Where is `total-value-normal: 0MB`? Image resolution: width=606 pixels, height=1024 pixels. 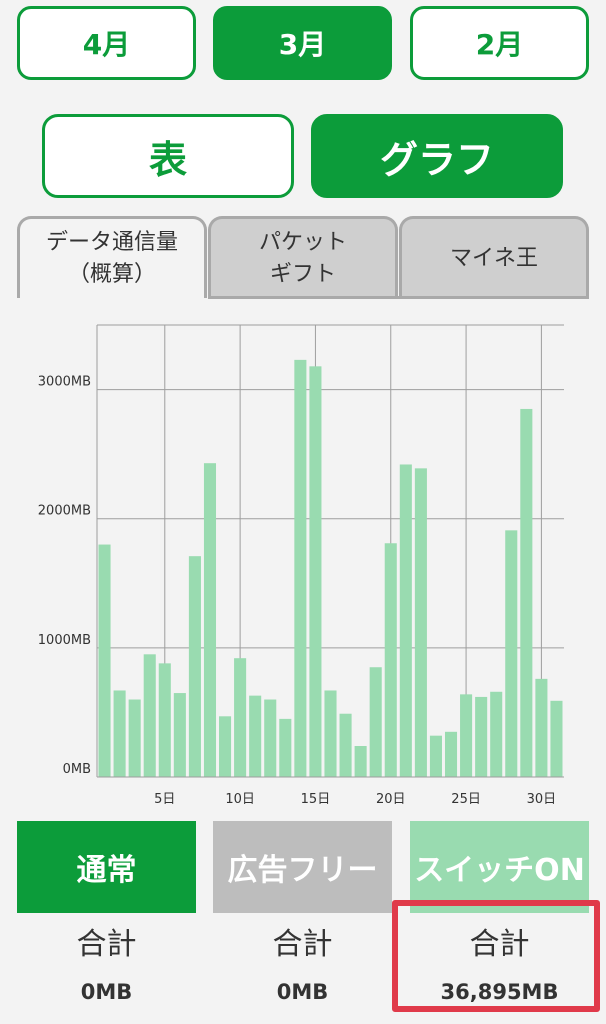
total-value-normal: 0MB is located at coordinates (106, 992).